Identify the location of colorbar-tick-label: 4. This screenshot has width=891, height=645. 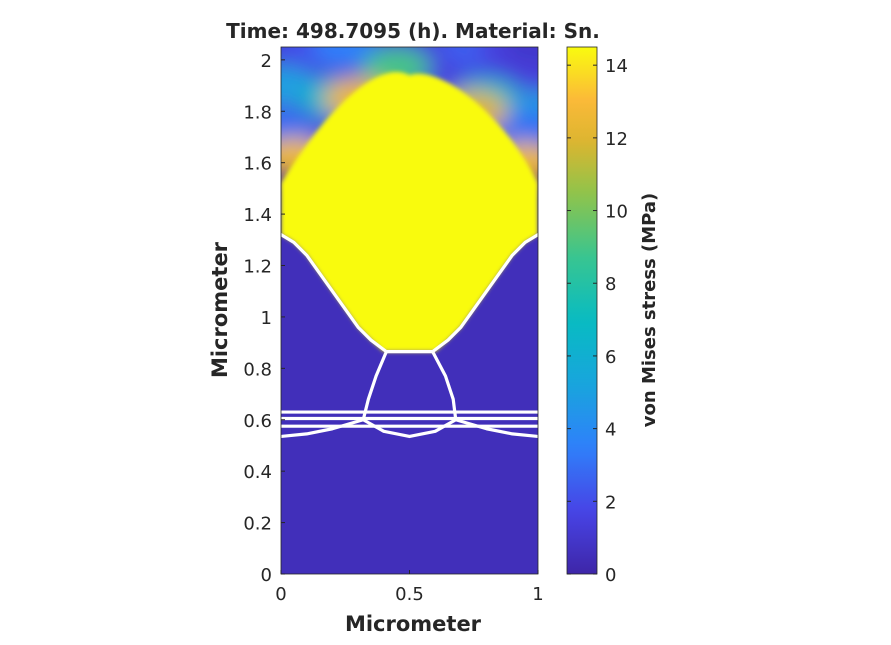
(610, 430).